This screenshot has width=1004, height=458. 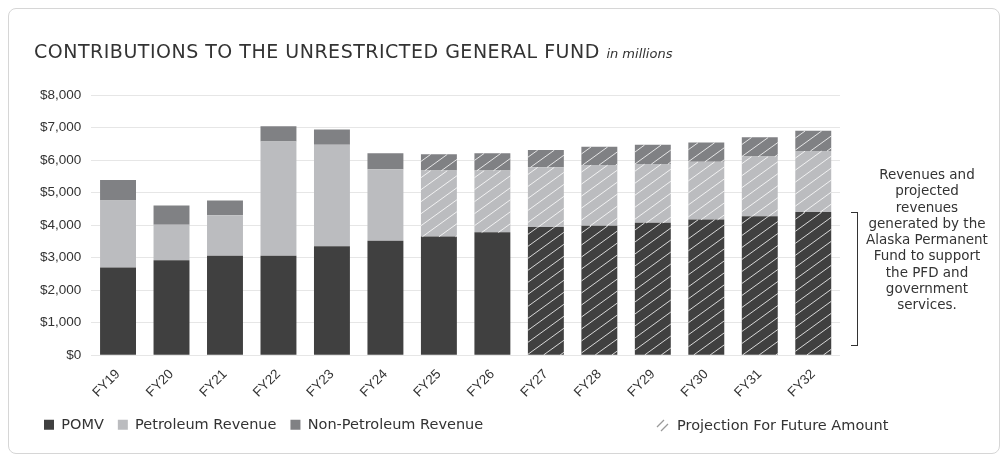 What do you see at coordinates (60, 322) in the screenshot?
I see `y-tick-label: $1,000` at bounding box center [60, 322].